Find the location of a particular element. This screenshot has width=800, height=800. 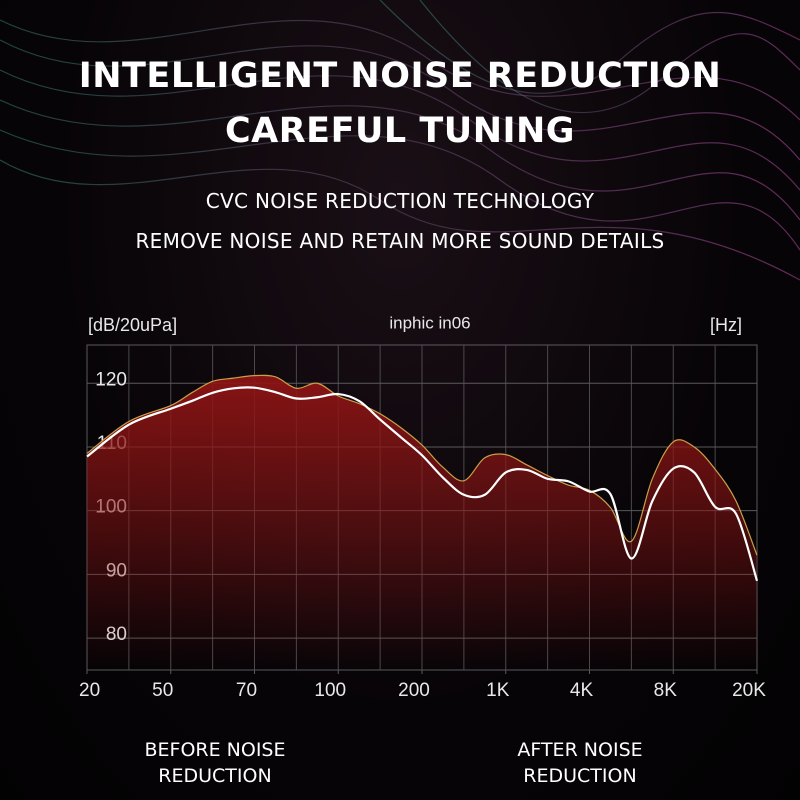

x-tick-label: 100 is located at coordinates (330, 690).